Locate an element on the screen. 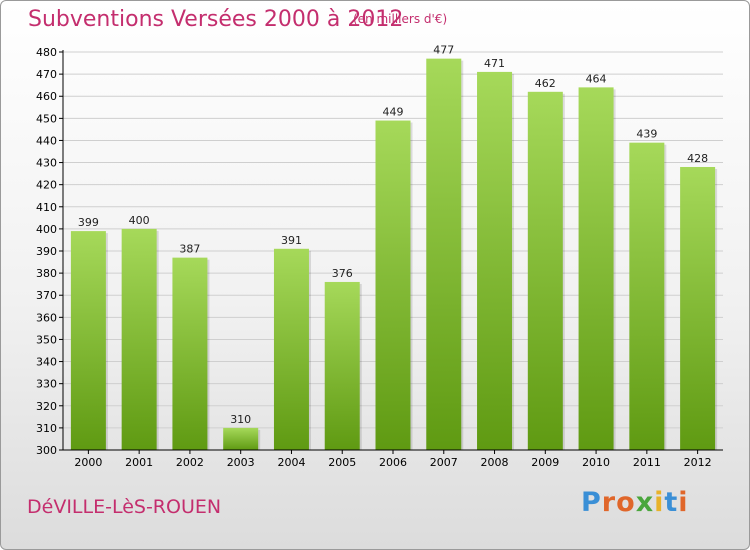 The image size is (750, 550). bar-value-label: 464 is located at coordinates (596, 78).